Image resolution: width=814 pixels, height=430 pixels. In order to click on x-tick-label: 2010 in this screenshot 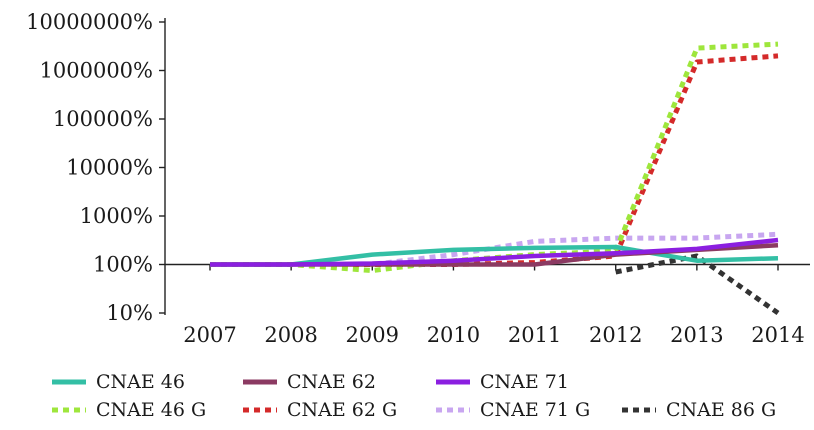, I will do `click(453, 335)`.